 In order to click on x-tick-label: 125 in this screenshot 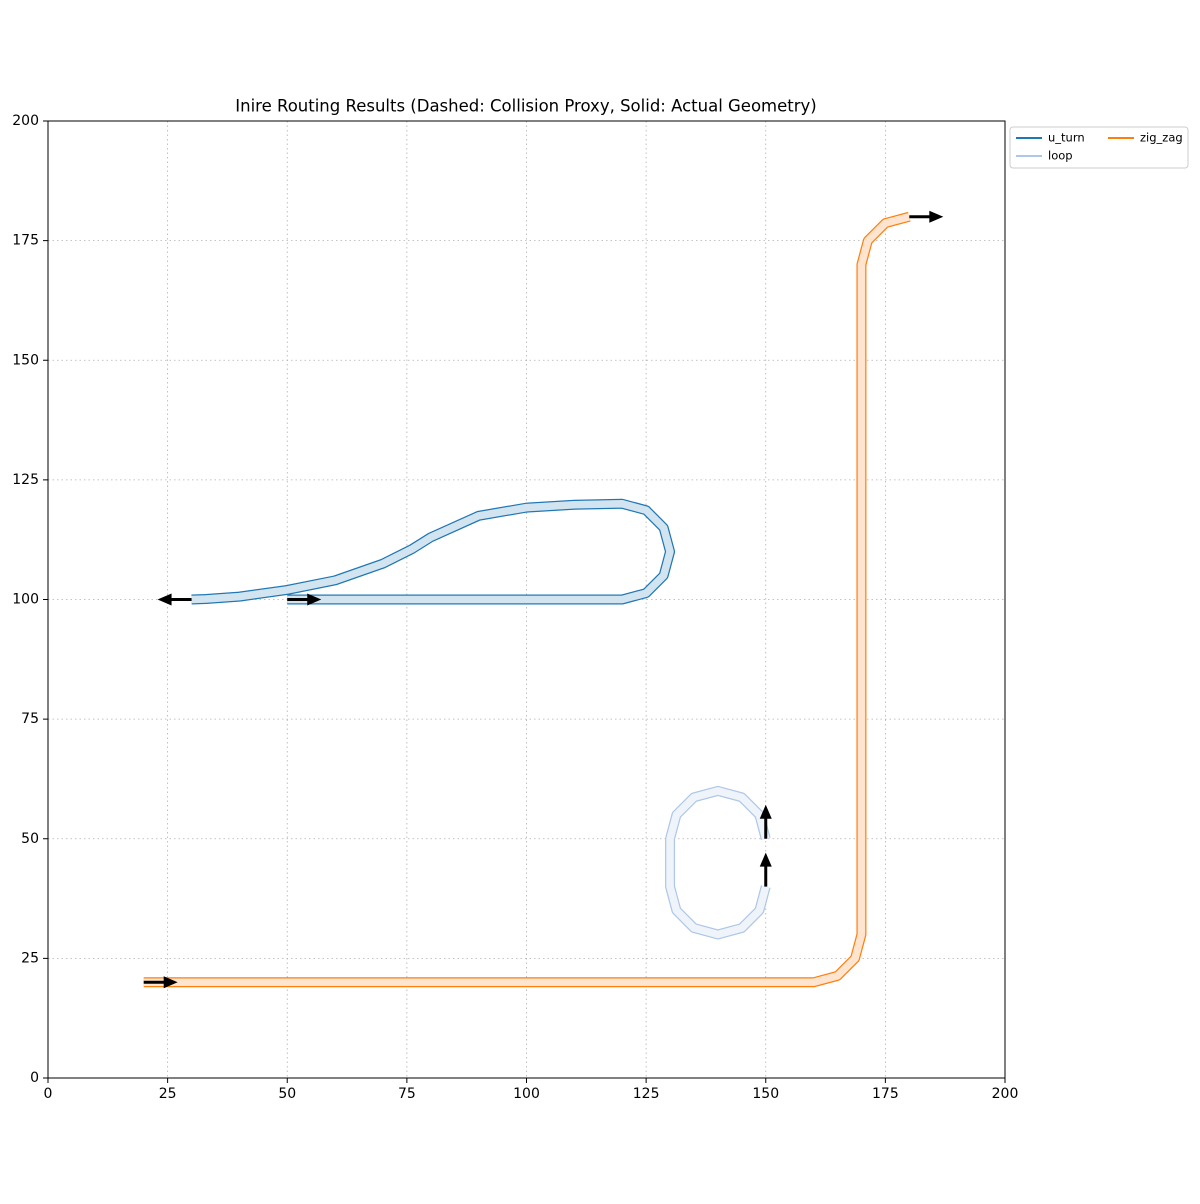, I will do `click(646, 1094)`.